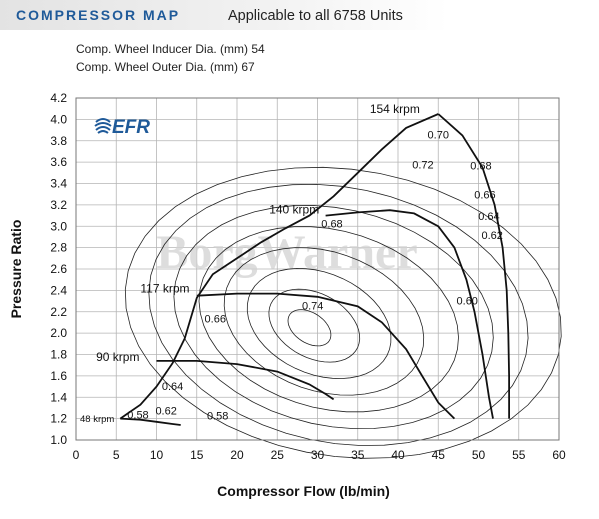 This screenshot has height=519, width=599. What do you see at coordinates (58, 312) in the screenshot?
I see `y-tick-label: 2.2` at bounding box center [58, 312].